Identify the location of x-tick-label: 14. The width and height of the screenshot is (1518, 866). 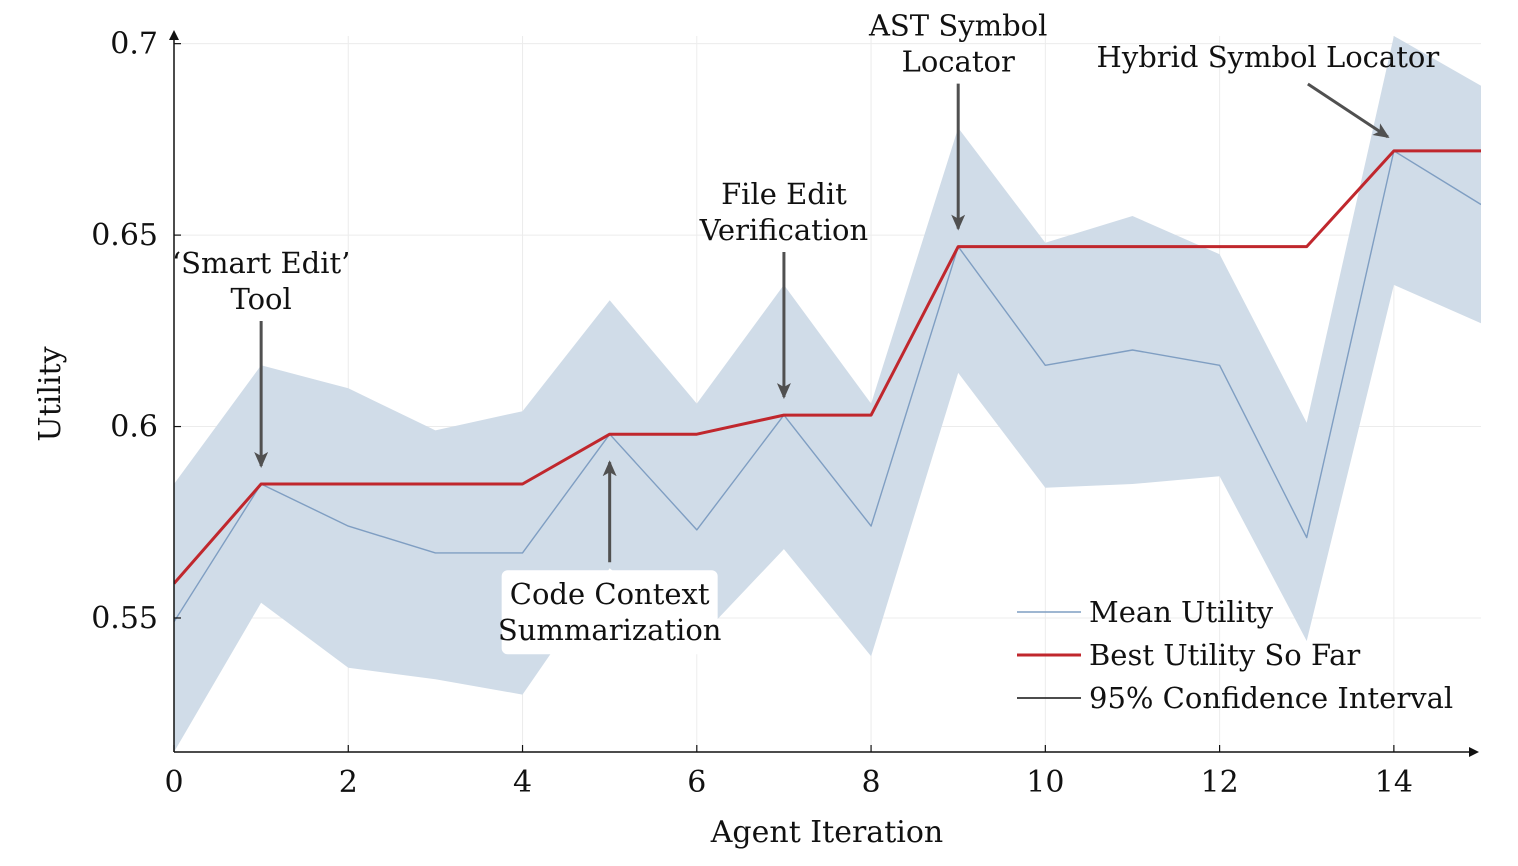
(1394, 782).